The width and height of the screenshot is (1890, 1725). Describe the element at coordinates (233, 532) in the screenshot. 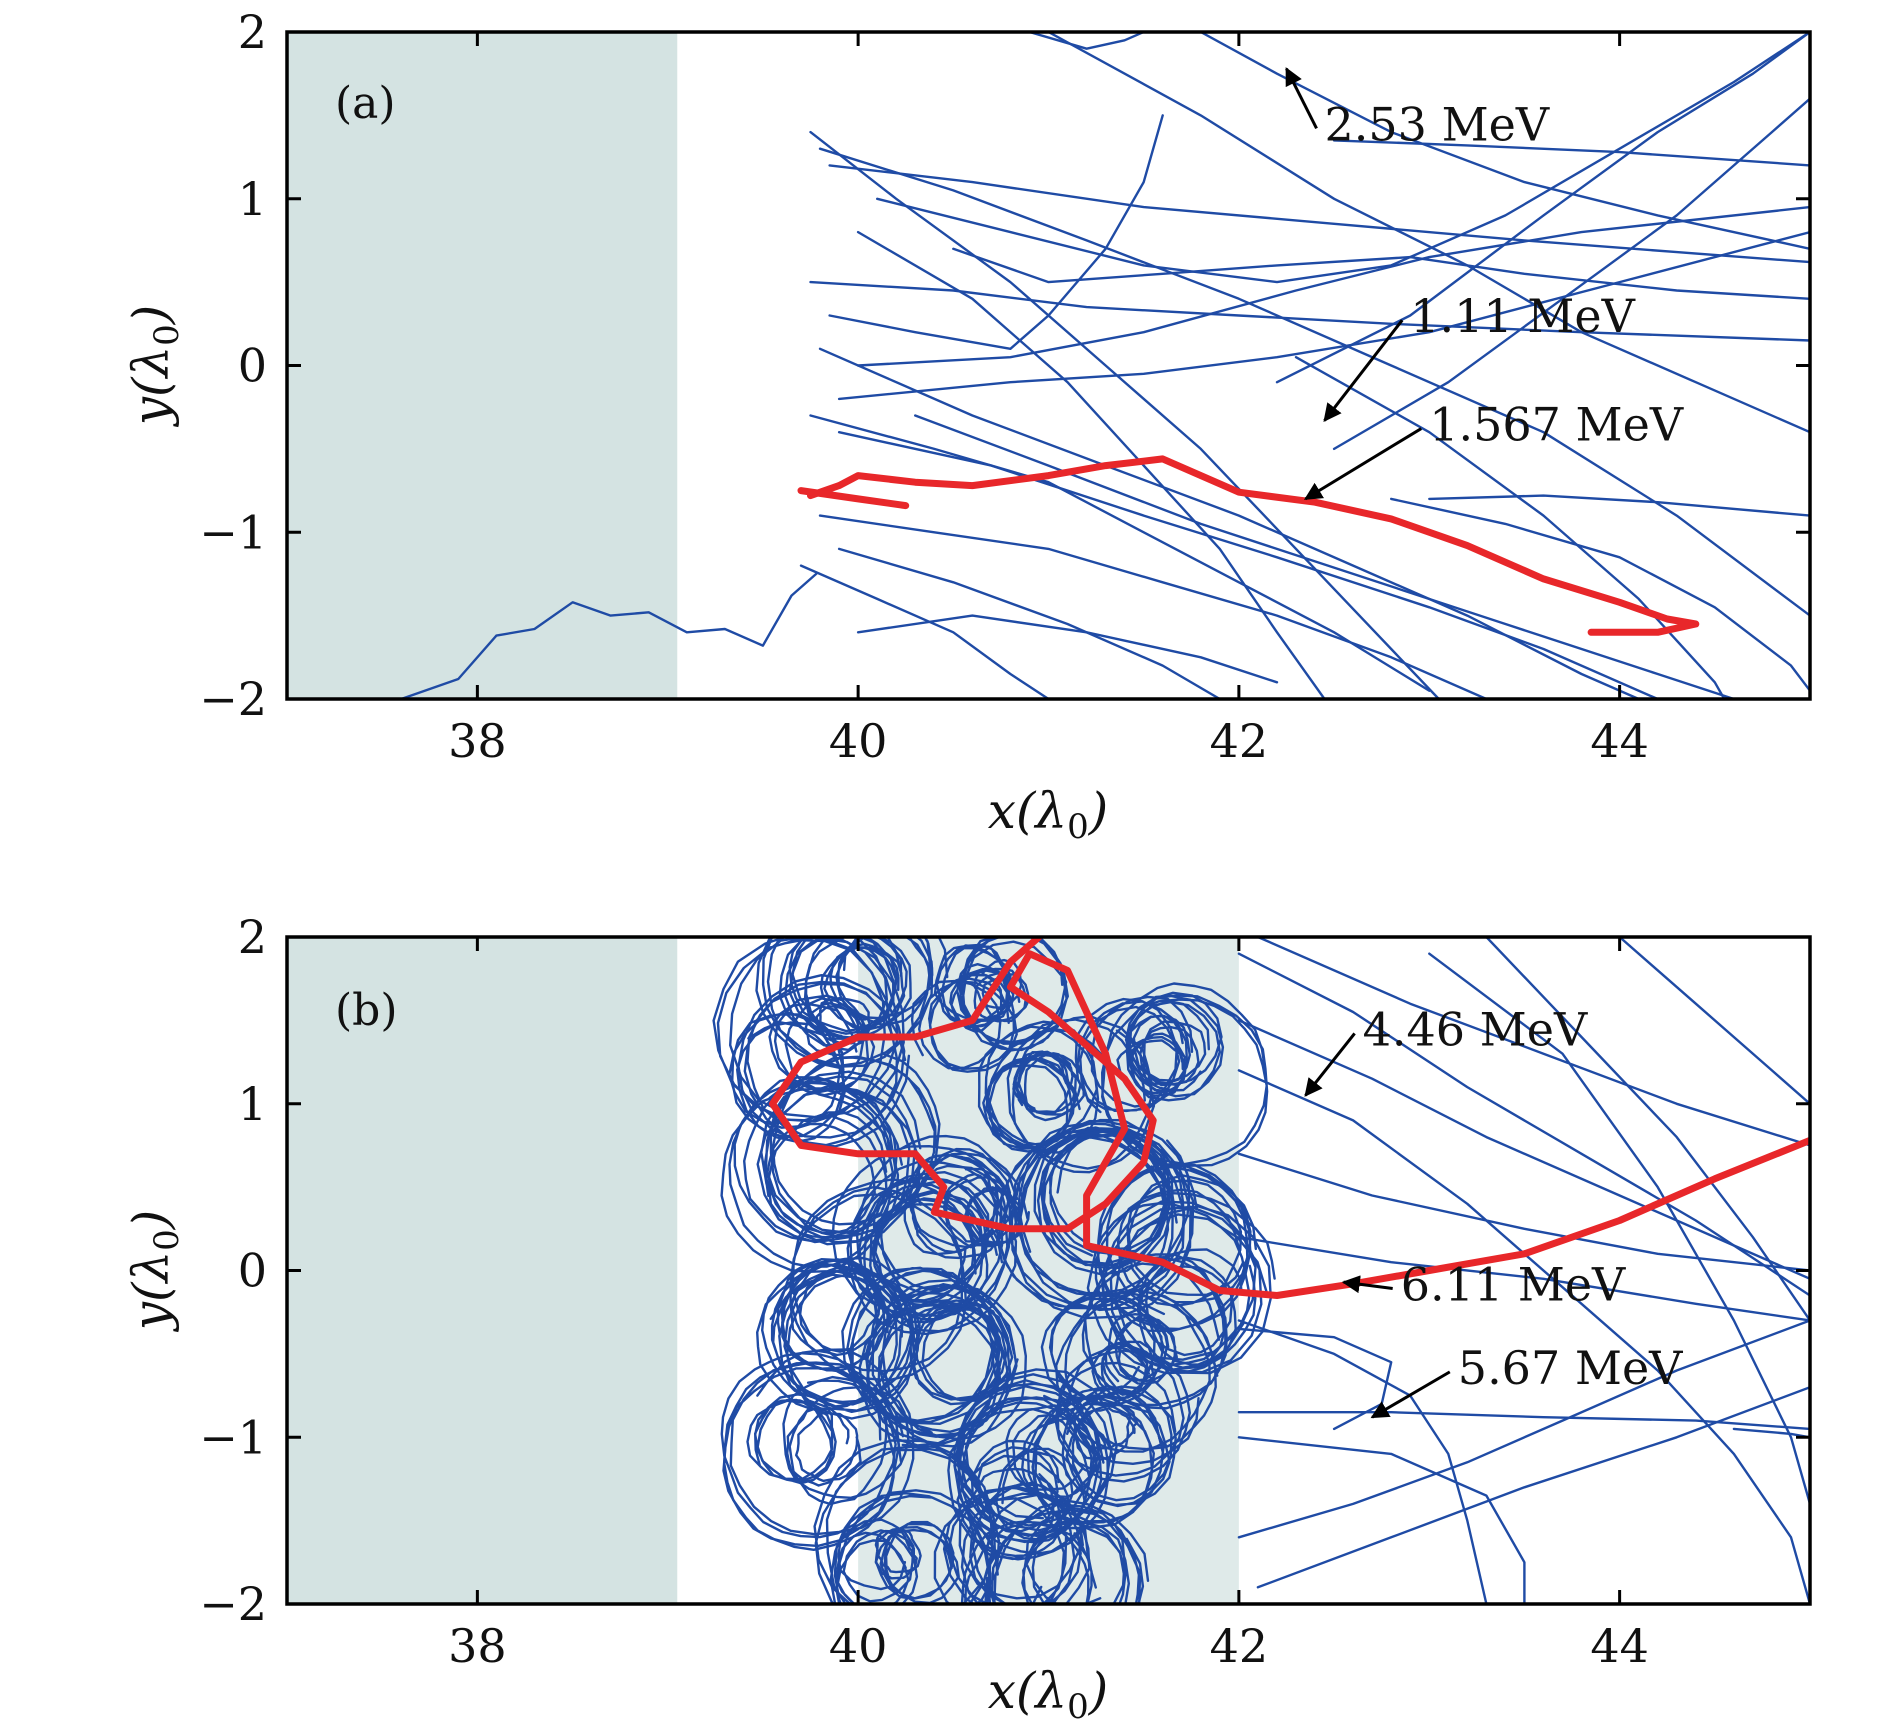

I see `y-tick-label: −1` at that location.